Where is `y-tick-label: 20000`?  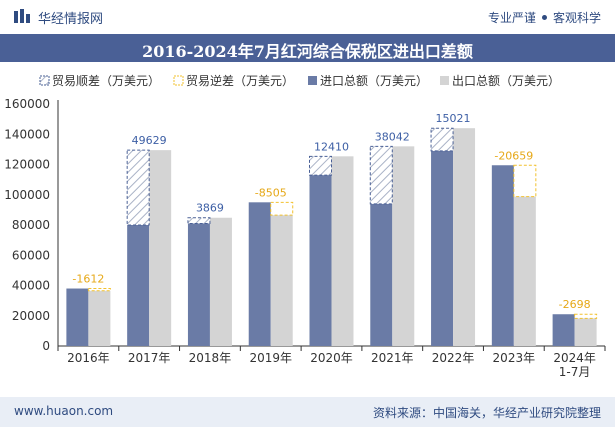 y-tick-label: 20000 is located at coordinates (31, 316).